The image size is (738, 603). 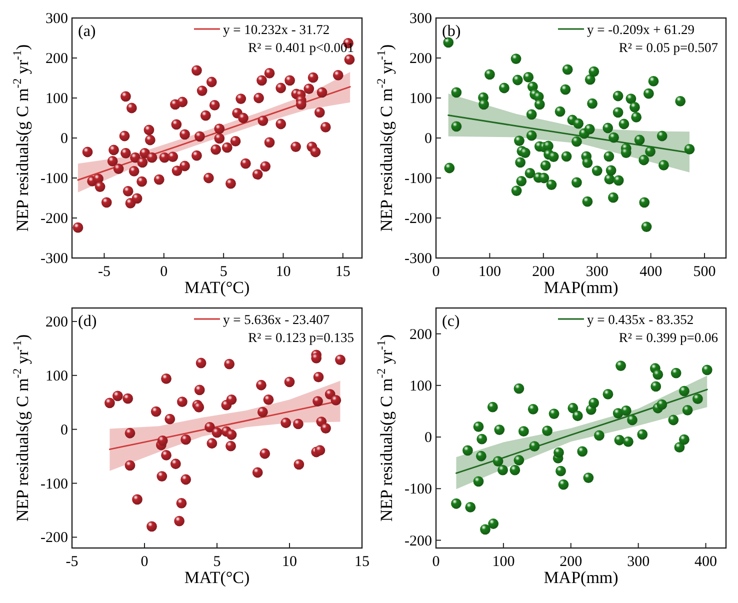 I want to click on x-tick-label: 200, so click(x=571, y=562).